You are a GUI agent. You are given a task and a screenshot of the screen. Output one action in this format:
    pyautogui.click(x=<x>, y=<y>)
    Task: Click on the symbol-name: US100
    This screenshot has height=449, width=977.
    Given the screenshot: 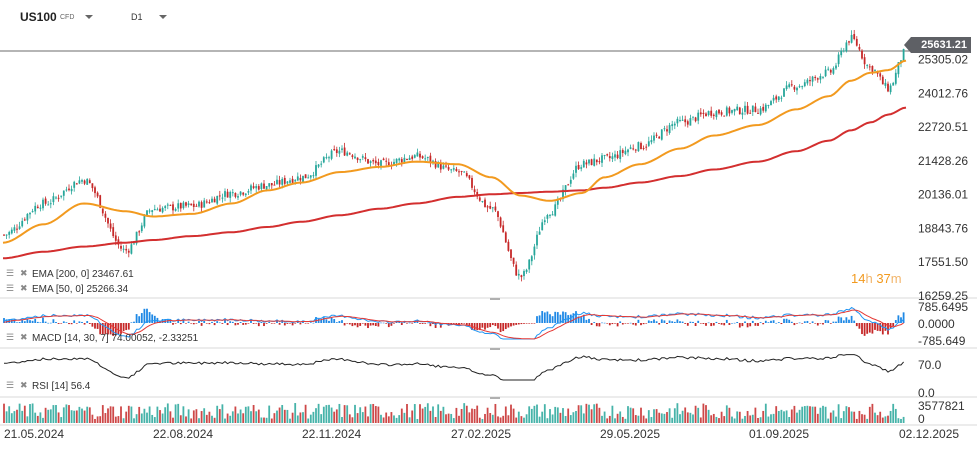 What is the action you would take?
    pyautogui.click(x=38, y=17)
    